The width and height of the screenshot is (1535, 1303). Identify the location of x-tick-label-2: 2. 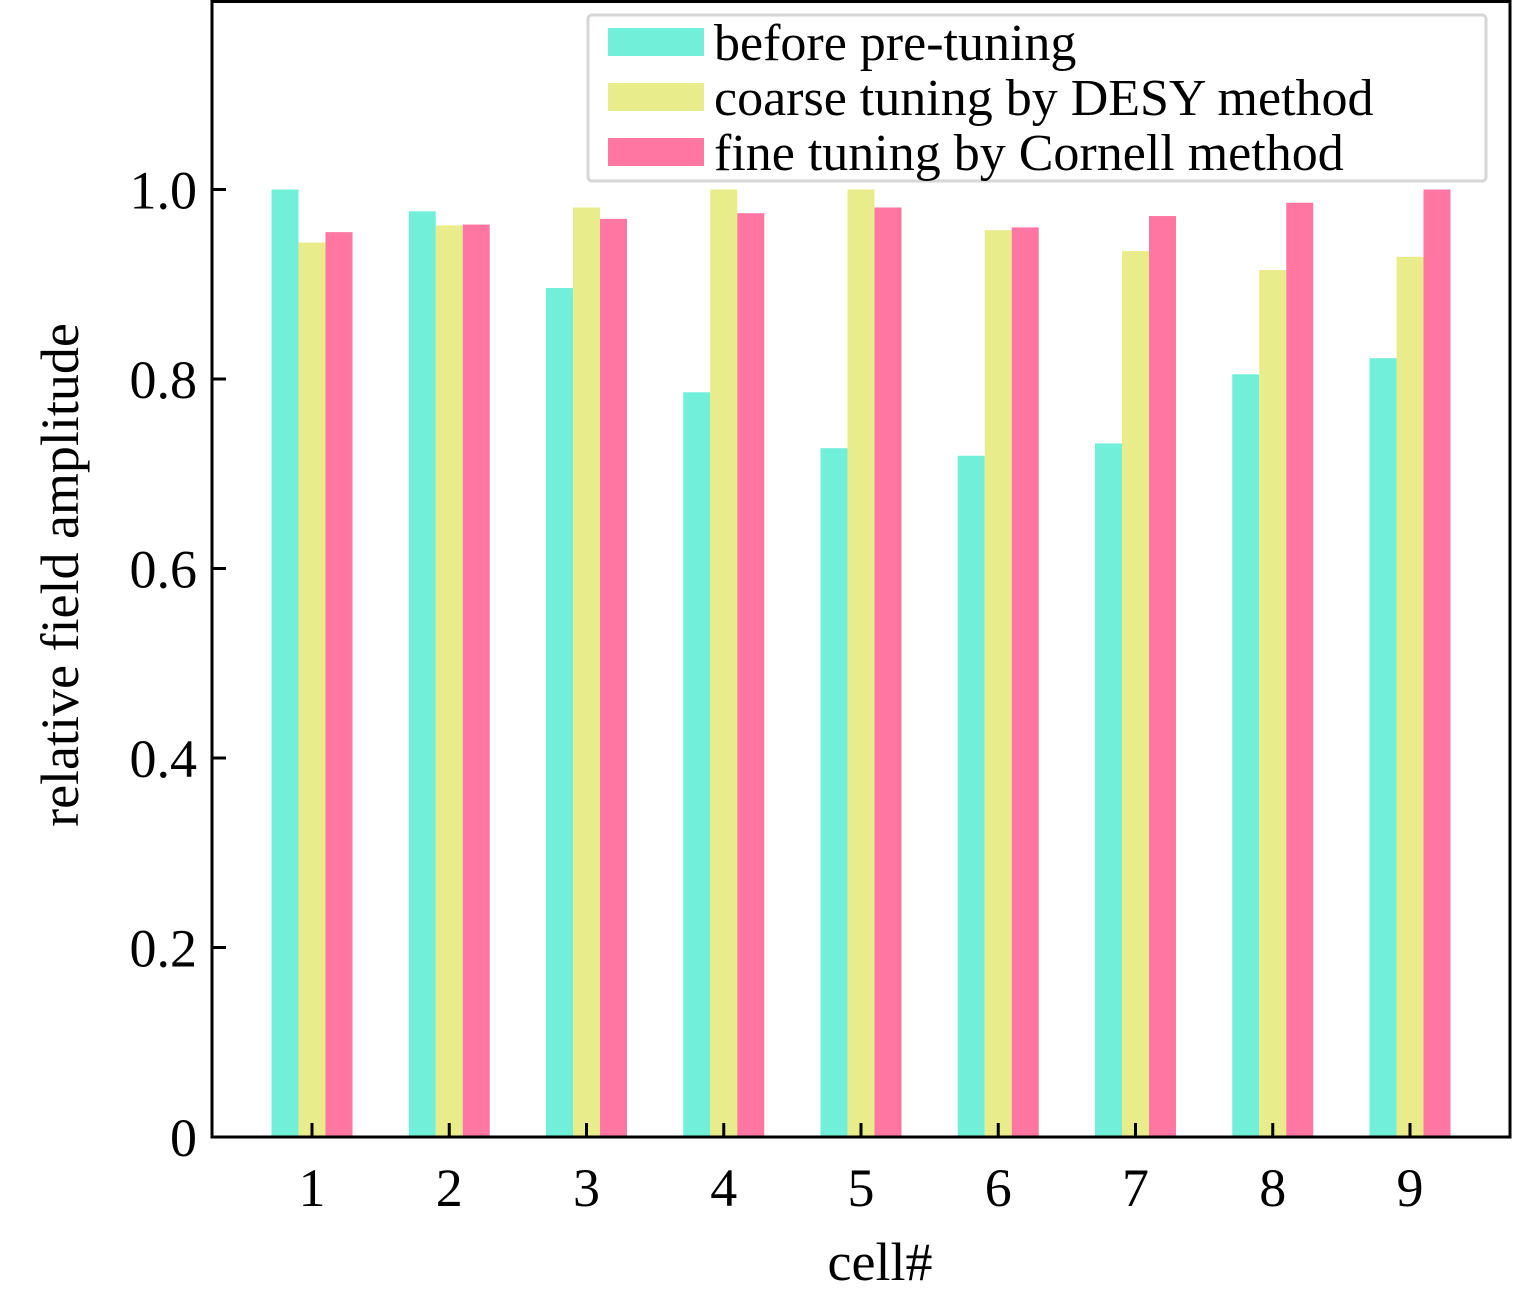
(449, 1188).